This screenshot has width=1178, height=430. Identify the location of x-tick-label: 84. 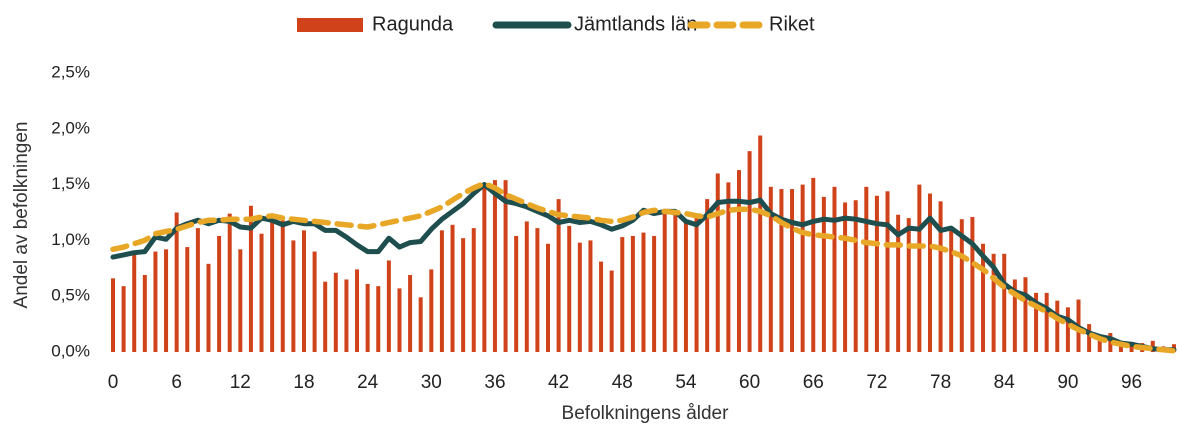
(1005, 382).